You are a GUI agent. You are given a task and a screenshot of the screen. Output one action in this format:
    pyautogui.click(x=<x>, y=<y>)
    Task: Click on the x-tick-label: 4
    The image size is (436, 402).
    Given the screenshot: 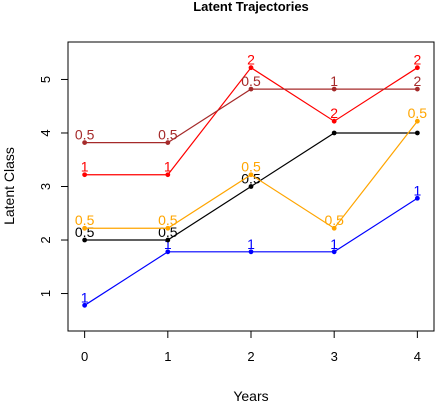 What is the action you would take?
    pyautogui.click(x=417, y=356)
    